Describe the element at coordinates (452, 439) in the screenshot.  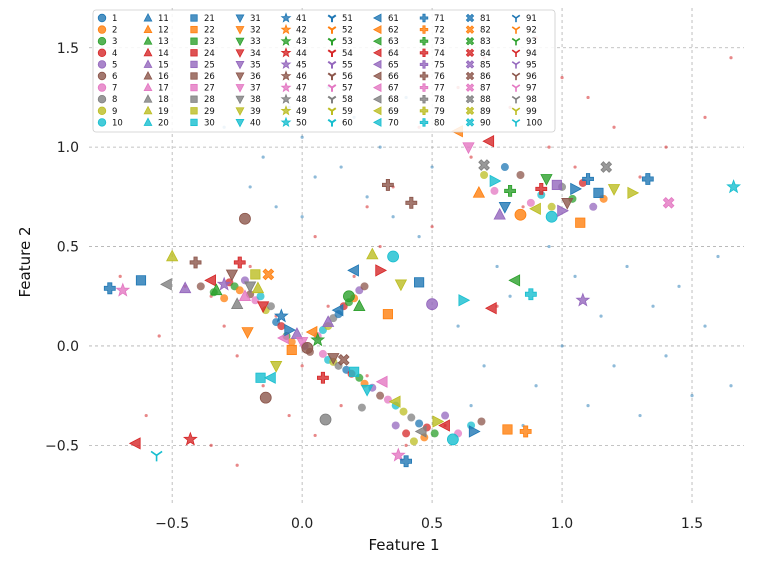
I see `series-65-marker` at that location.